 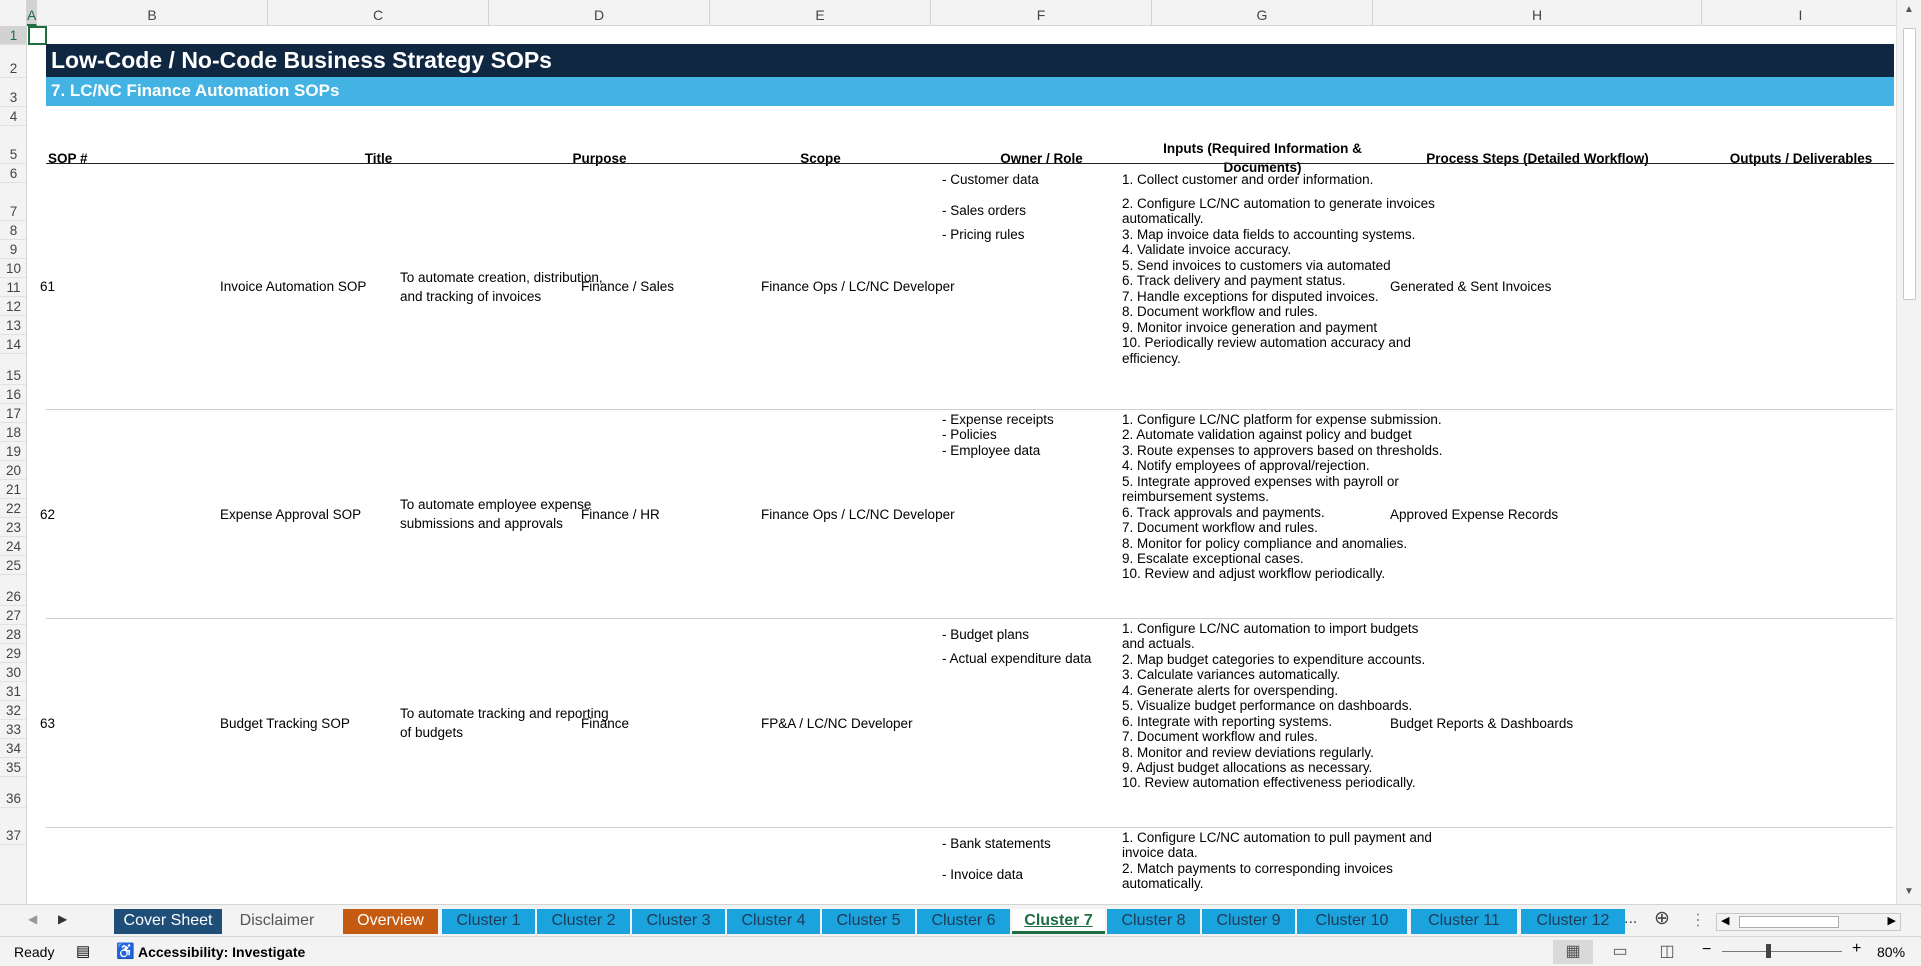 I want to click on accessibility-status: Accessibility: Investigate, so click(x=222, y=952).